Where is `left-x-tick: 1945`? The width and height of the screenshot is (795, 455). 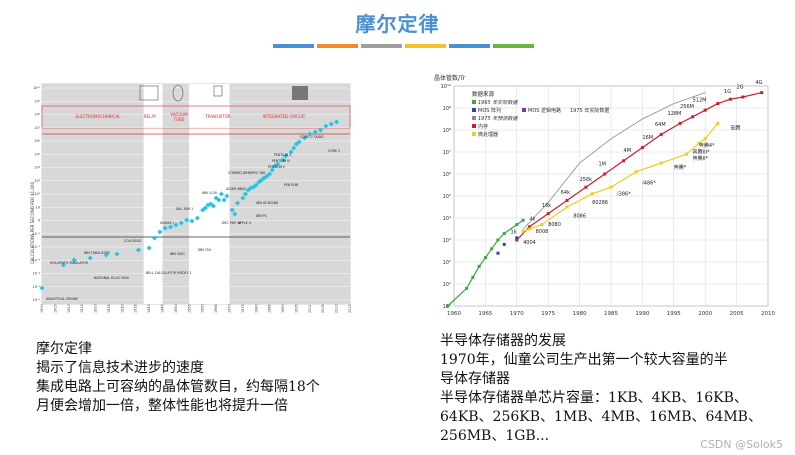
left-x-tick: 1945 is located at coordinates (163, 308).